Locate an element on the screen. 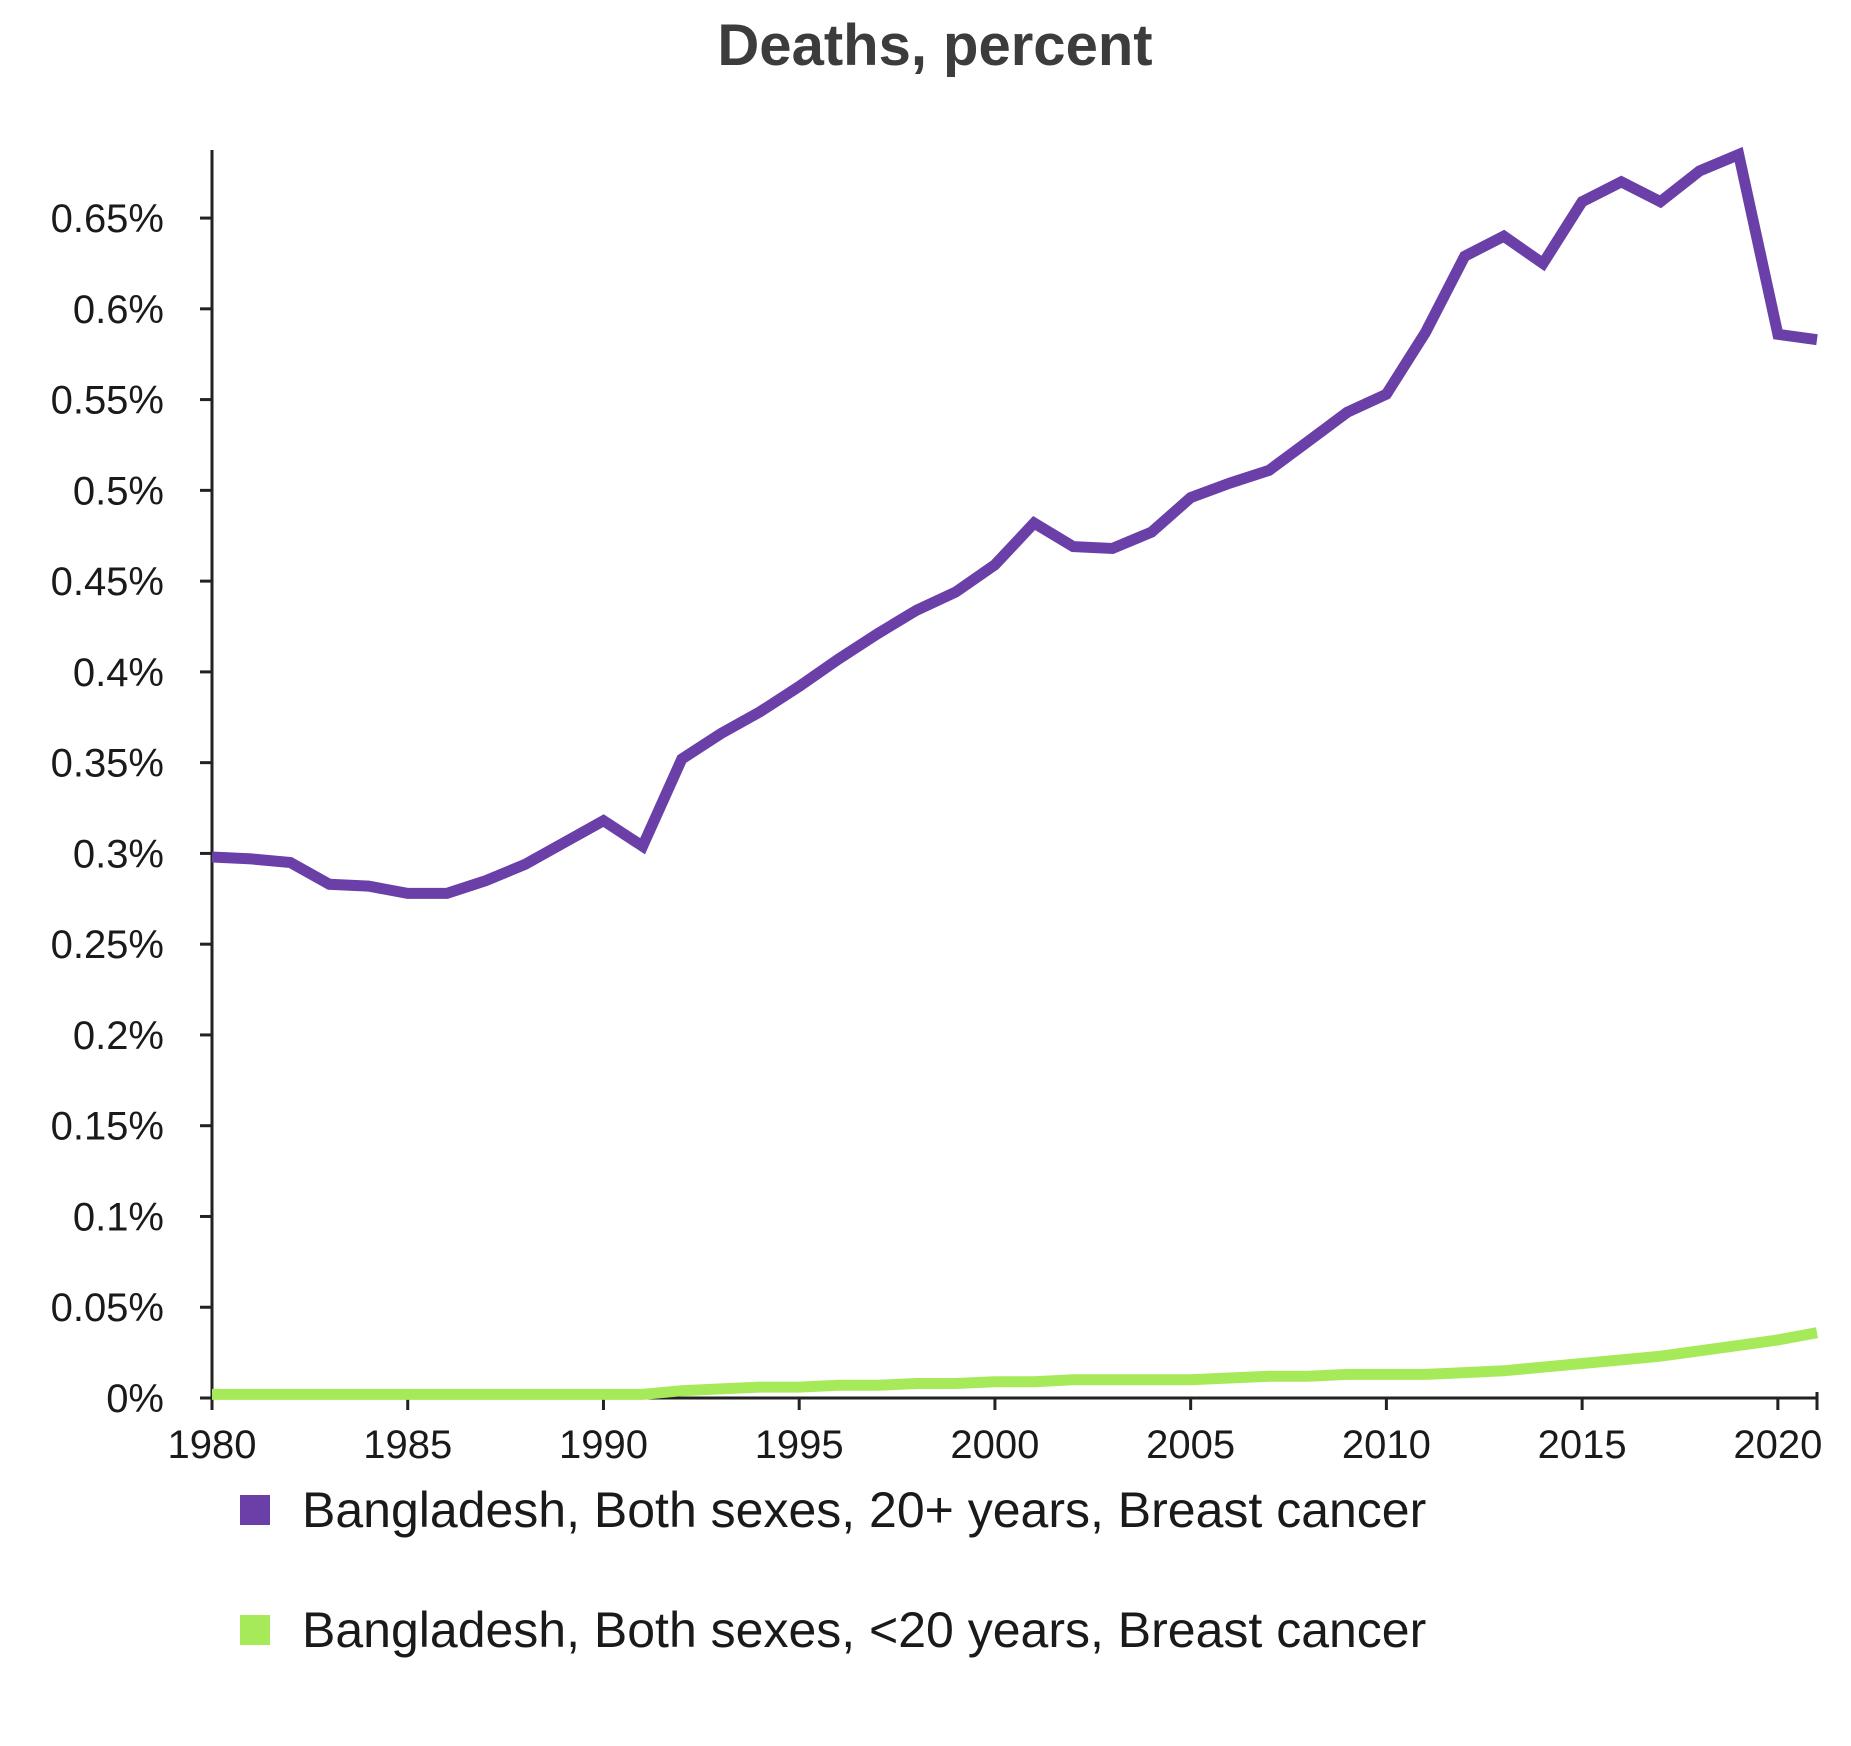 The height and width of the screenshot is (1746, 1851). y-tick-label: 0.3% is located at coordinates (118, 854).